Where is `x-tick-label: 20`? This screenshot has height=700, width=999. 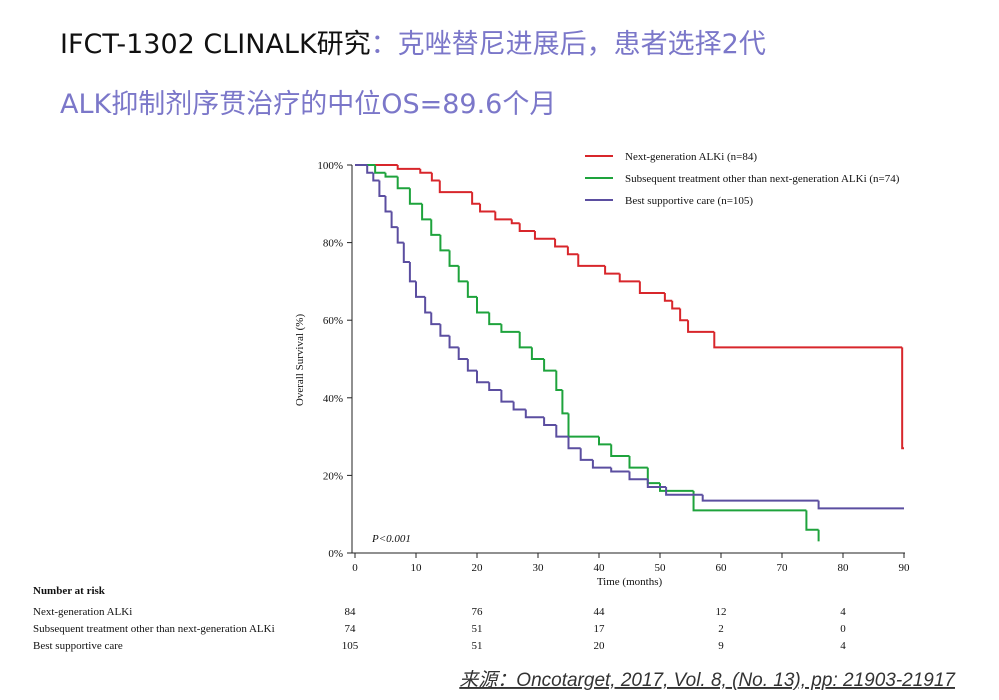 x-tick-label: 20 is located at coordinates (478, 568).